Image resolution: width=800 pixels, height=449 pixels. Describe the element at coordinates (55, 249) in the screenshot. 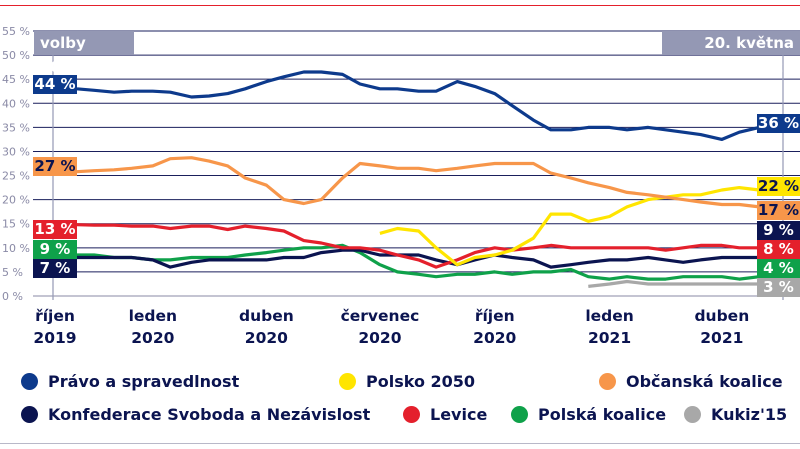

I see `start-value-label: 9 %` at that location.